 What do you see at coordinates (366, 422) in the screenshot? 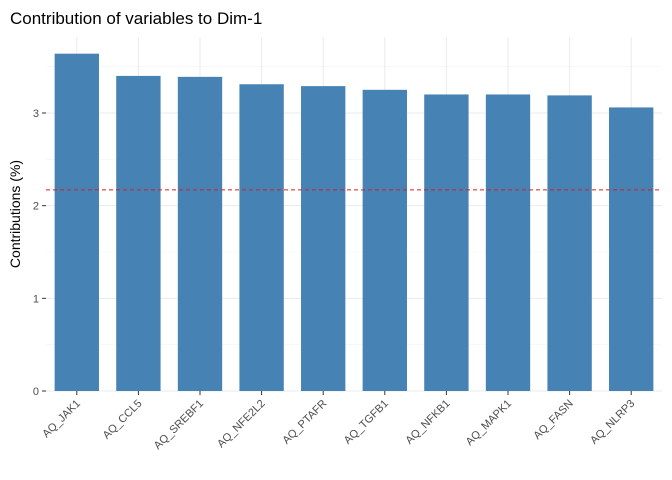
I see `x-tick-label: AQ_TGFB1` at bounding box center [366, 422].